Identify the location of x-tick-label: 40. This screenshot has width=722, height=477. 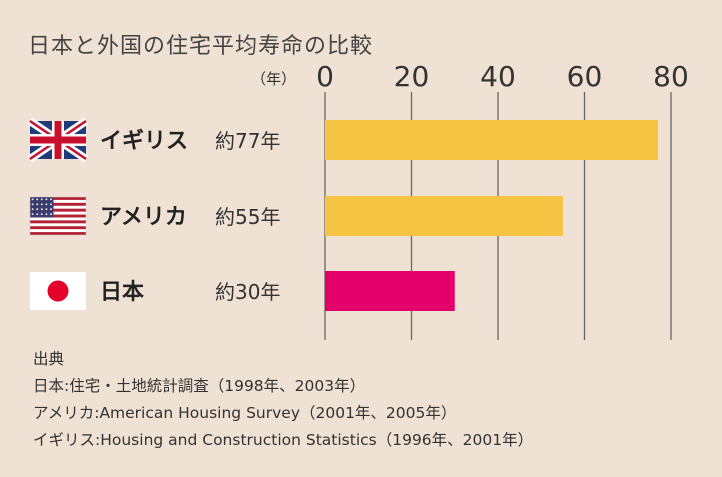
(498, 76).